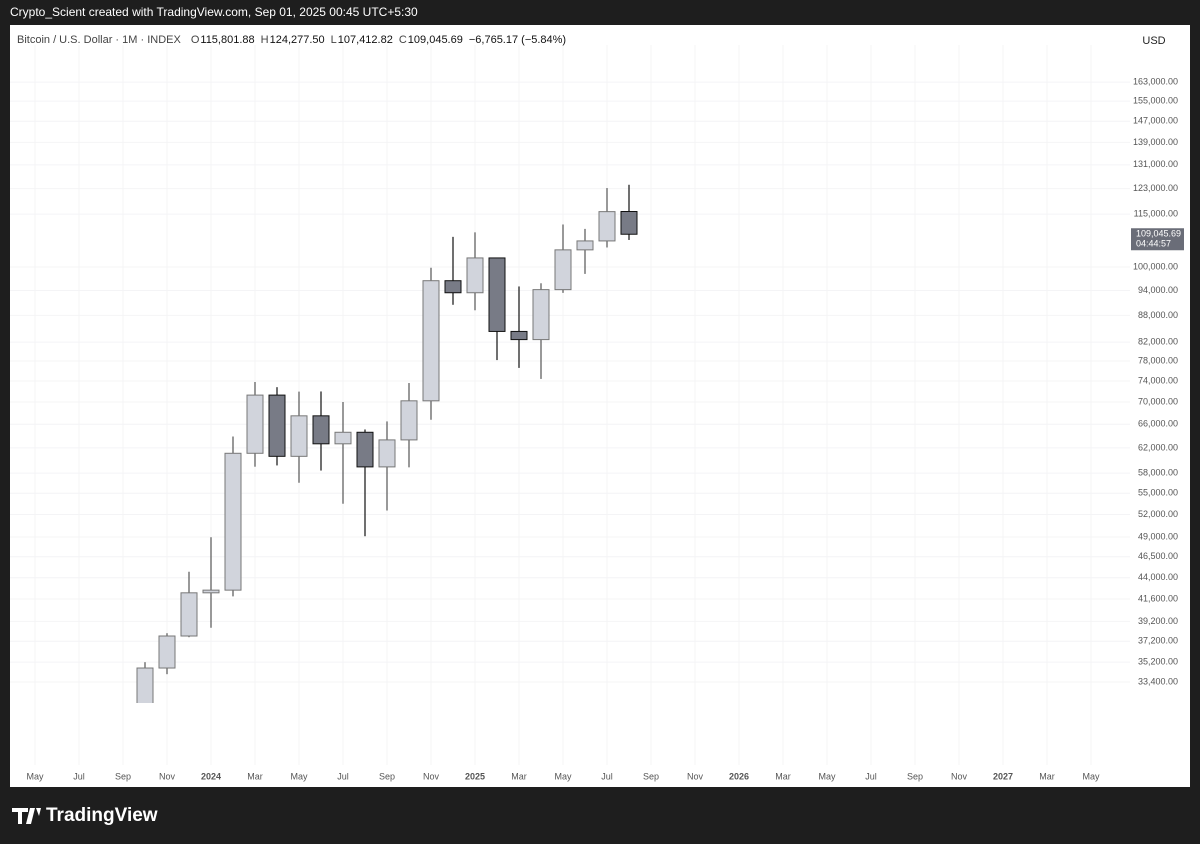 Image resolution: width=1200 pixels, height=844 pixels. I want to click on x-tick-label: 2025, so click(475, 776).